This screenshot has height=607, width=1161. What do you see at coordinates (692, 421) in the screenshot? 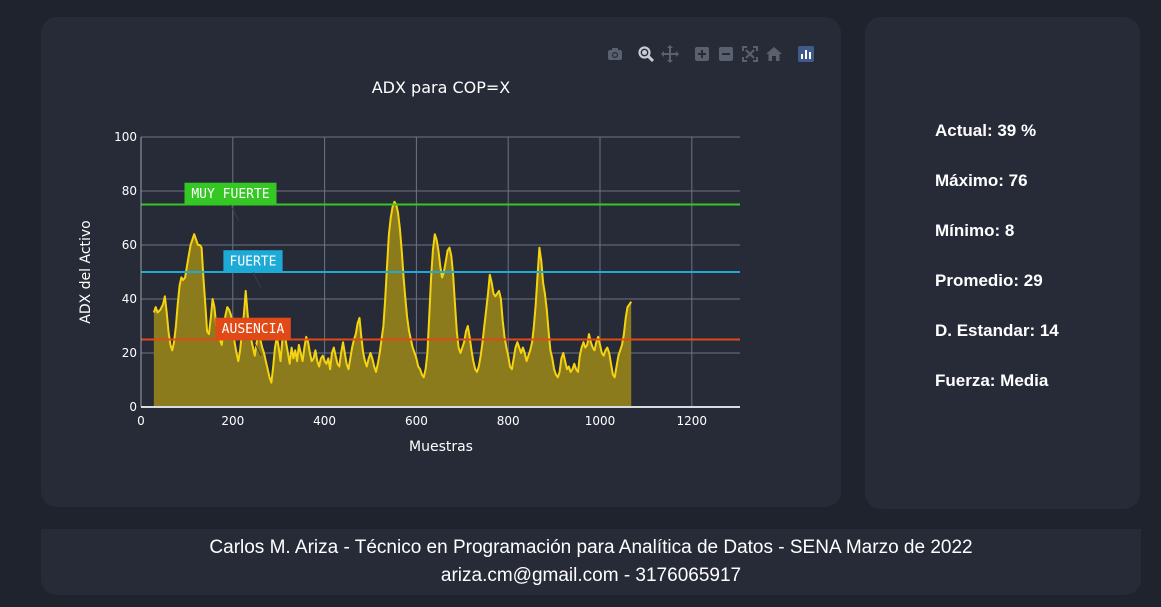
I see `x-tick-label: 1200` at bounding box center [692, 421].